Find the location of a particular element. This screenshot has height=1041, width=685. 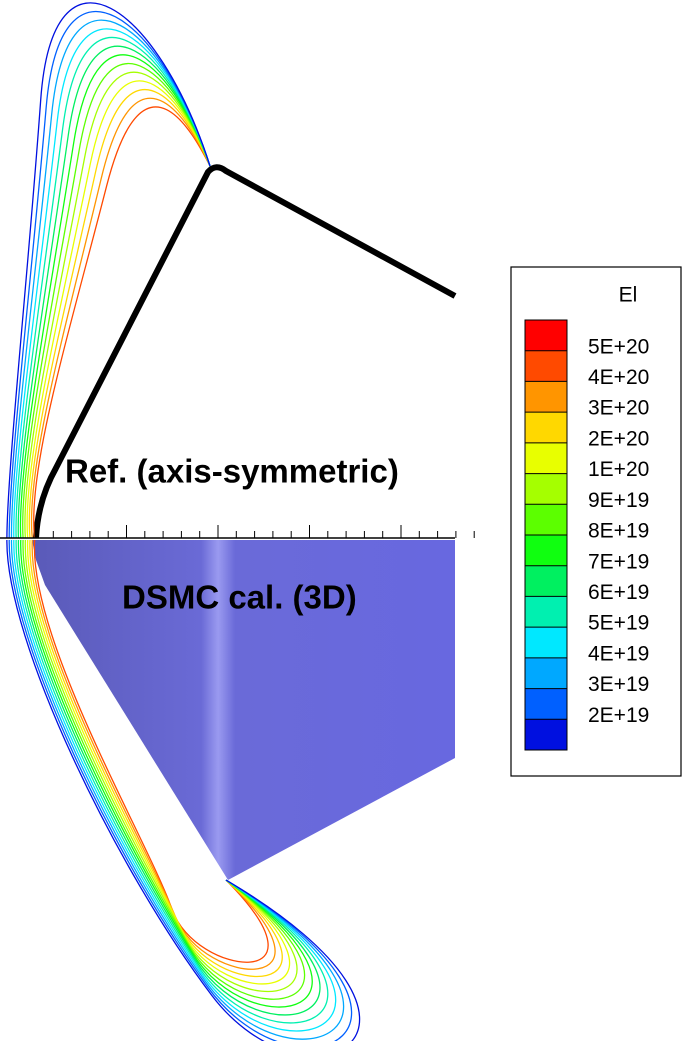

annotation: DSMC cal. (3D) is located at coordinates (239, 597).